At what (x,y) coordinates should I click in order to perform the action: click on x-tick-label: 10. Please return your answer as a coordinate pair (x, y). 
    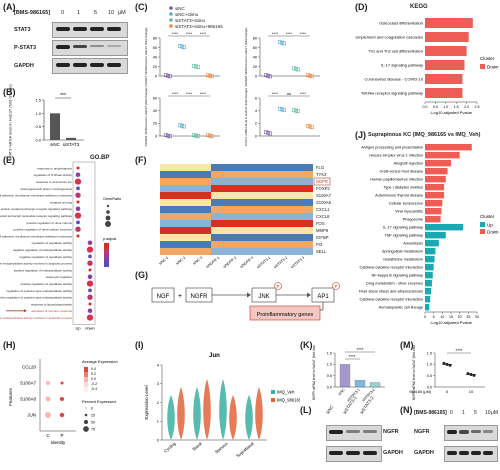
    Looking at the image, I should click on (442, 317).